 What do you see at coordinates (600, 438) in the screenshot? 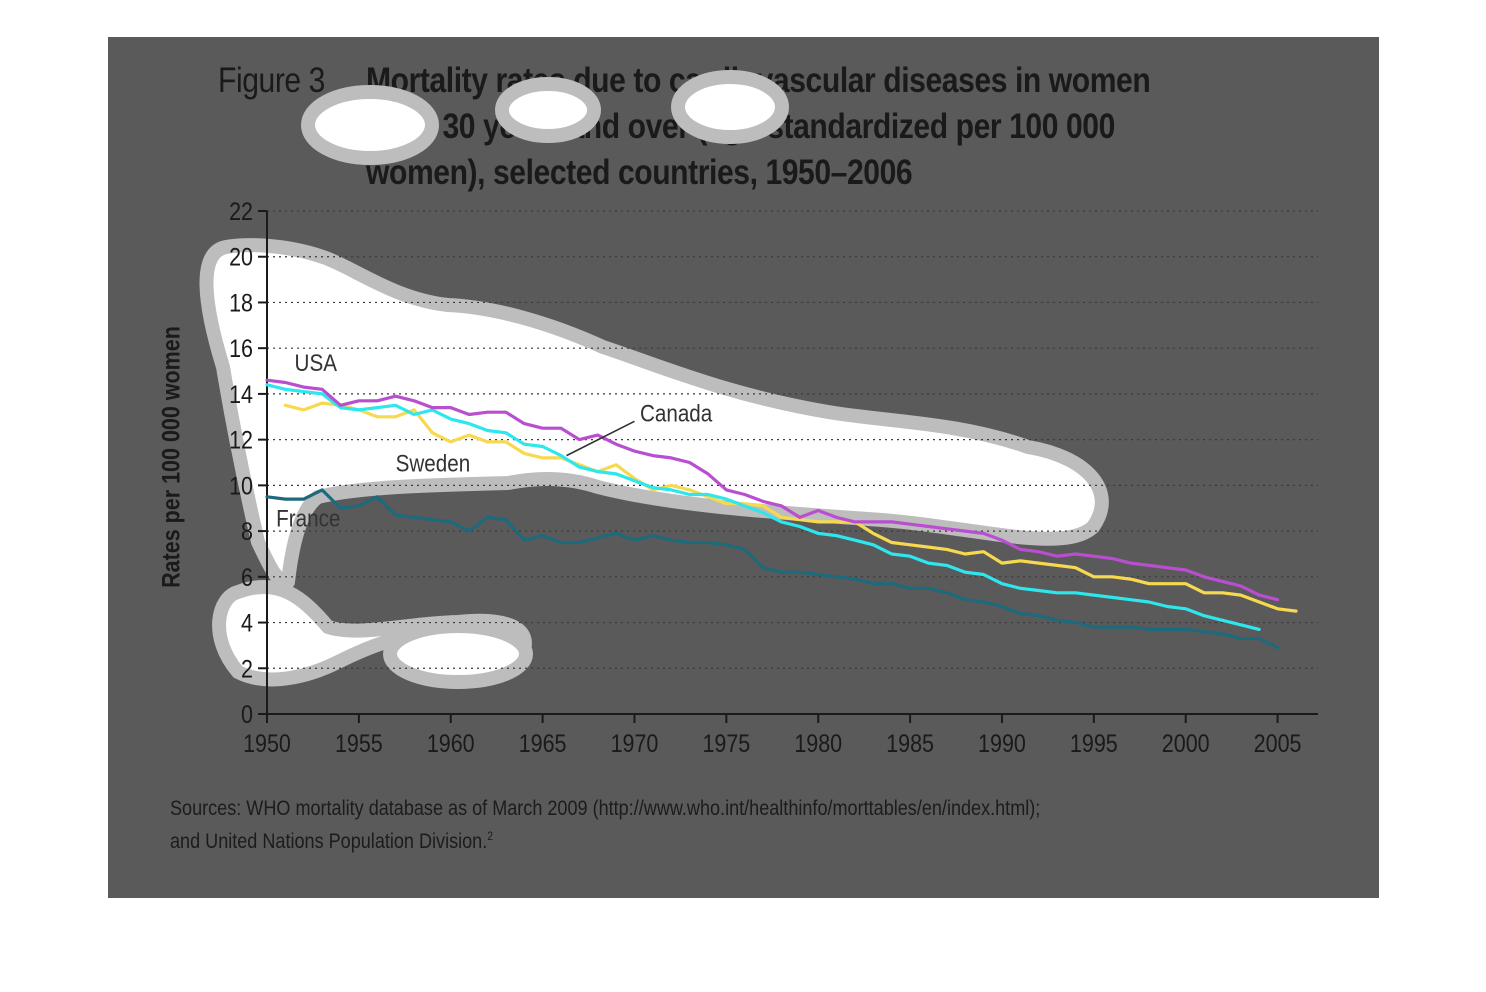
I see `canada-leader-line` at bounding box center [600, 438].